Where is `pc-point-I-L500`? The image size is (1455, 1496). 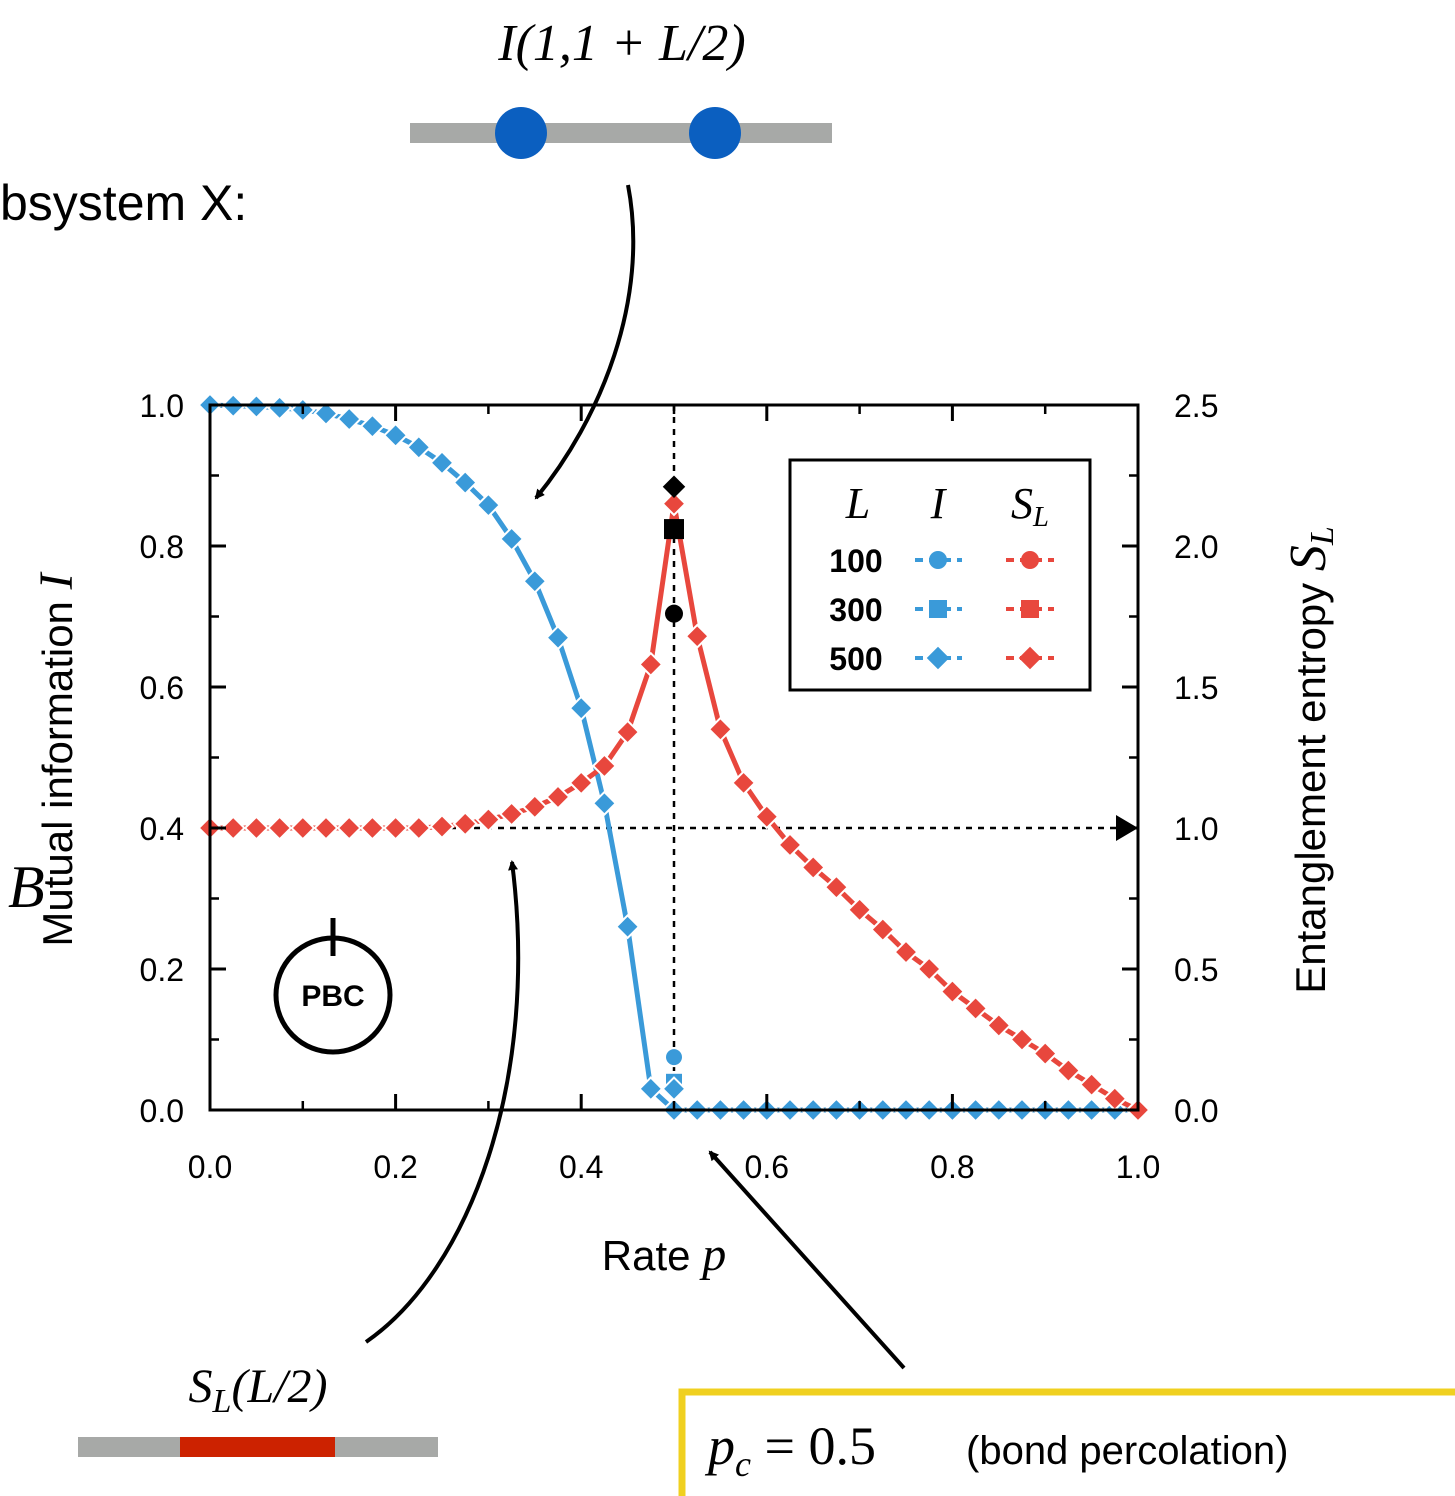 pc-point-I-L500 is located at coordinates (674, 1089).